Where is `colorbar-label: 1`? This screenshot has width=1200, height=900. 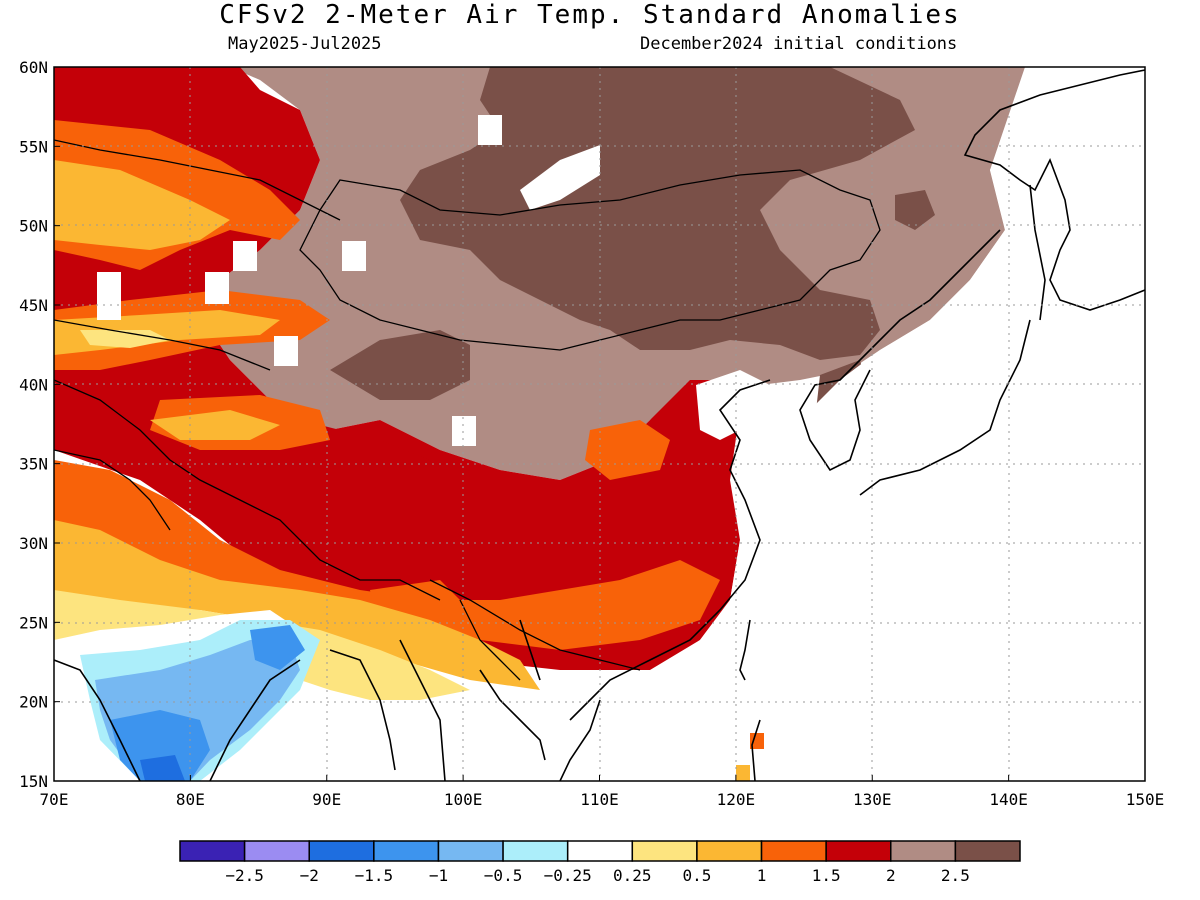
colorbar-label: 1 is located at coordinates (762, 875).